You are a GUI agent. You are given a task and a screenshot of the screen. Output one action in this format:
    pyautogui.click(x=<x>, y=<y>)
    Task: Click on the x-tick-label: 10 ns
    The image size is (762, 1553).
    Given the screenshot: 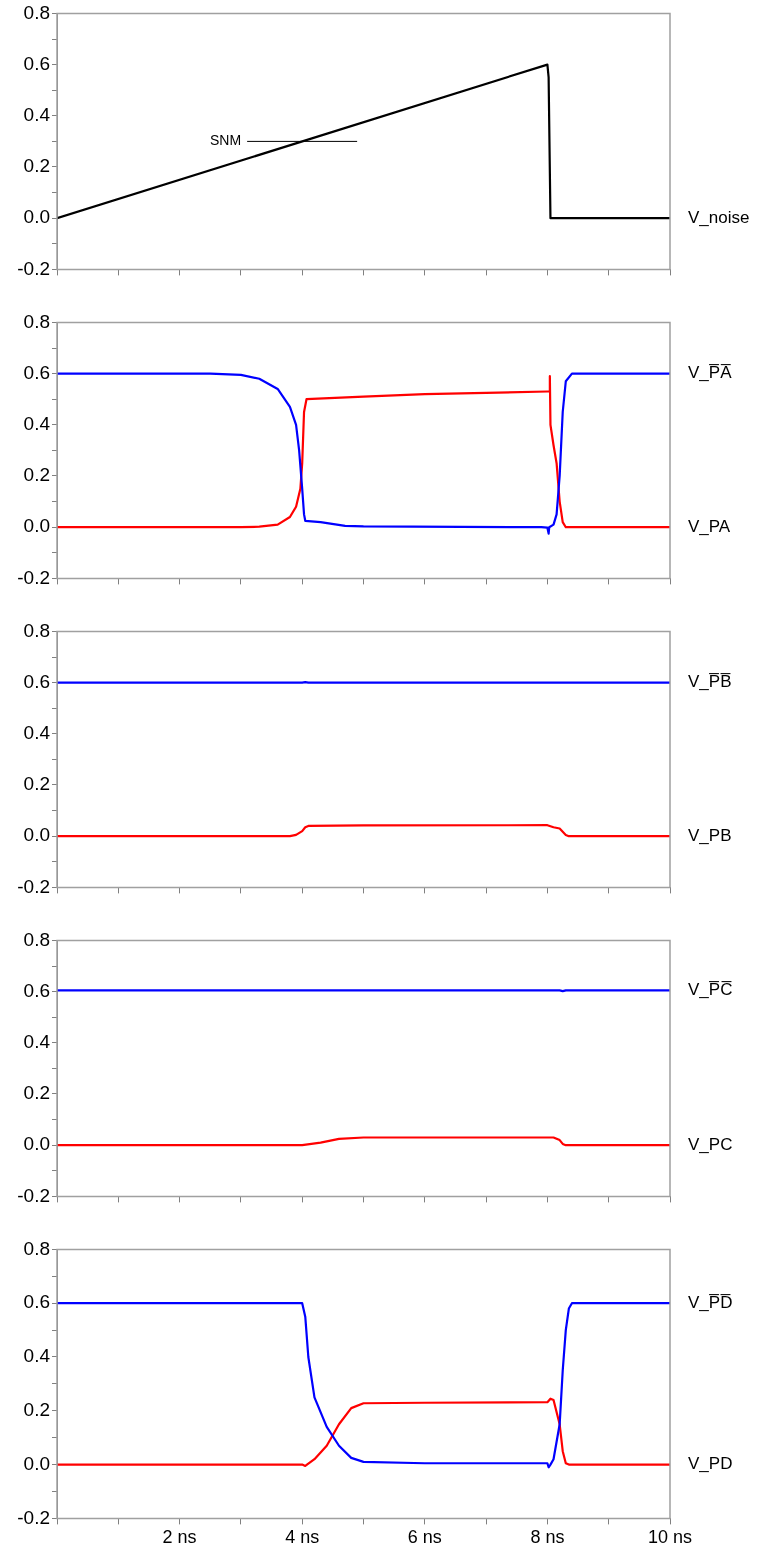 What is the action you would take?
    pyautogui.click(x=670, y=1537)
    